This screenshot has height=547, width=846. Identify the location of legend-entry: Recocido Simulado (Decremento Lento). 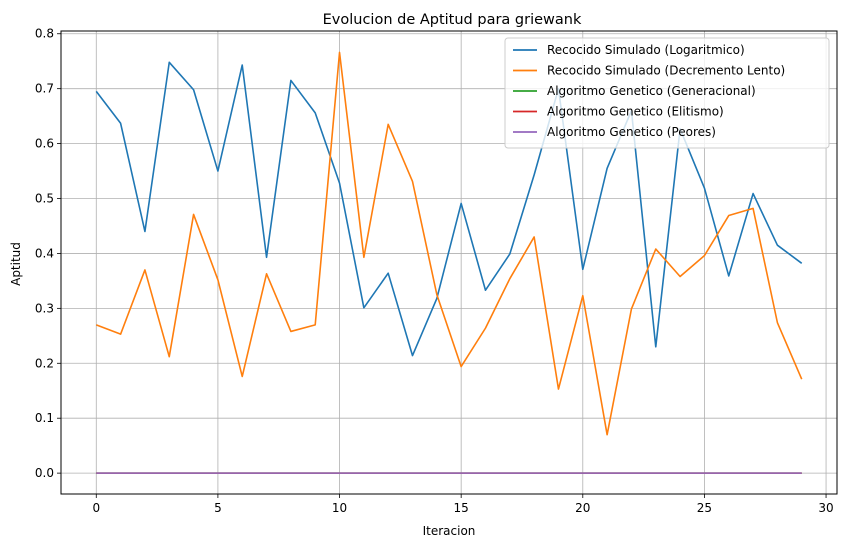
(666, 71).